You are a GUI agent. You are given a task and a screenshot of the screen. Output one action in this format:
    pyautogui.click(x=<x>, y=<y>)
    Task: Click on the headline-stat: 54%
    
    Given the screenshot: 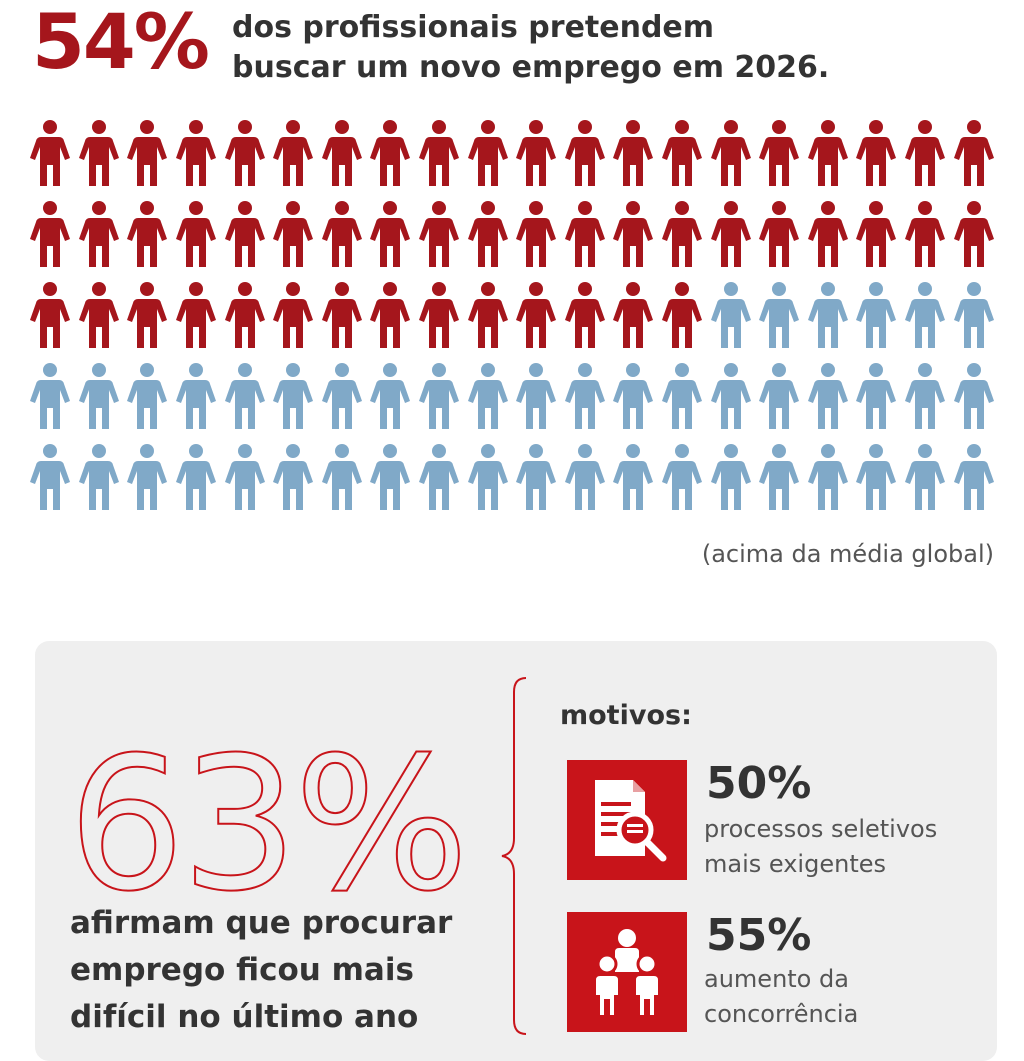 What is the action you would take?
    pyautogui.click(x=121, y=43)
    